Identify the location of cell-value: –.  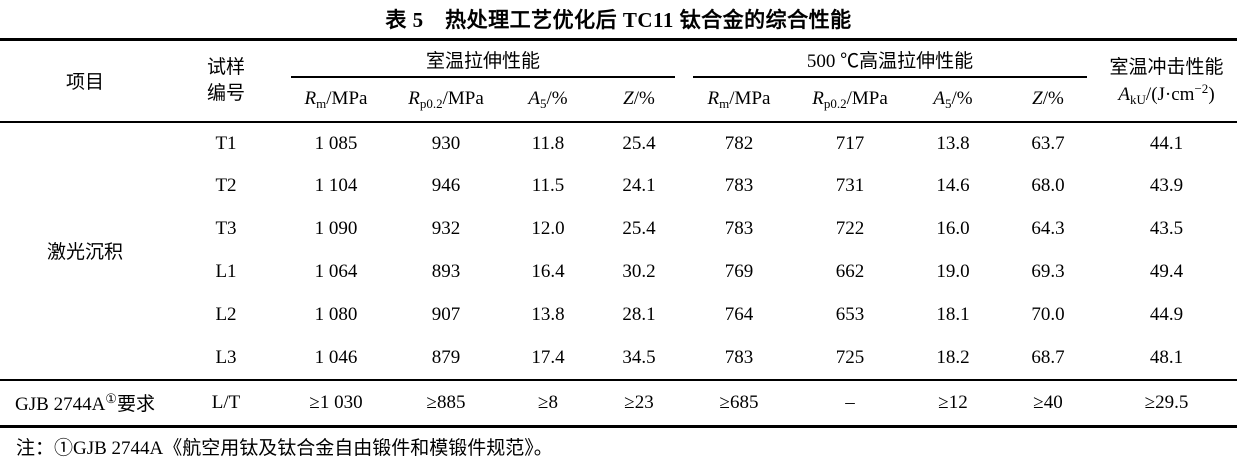
(850, 403).